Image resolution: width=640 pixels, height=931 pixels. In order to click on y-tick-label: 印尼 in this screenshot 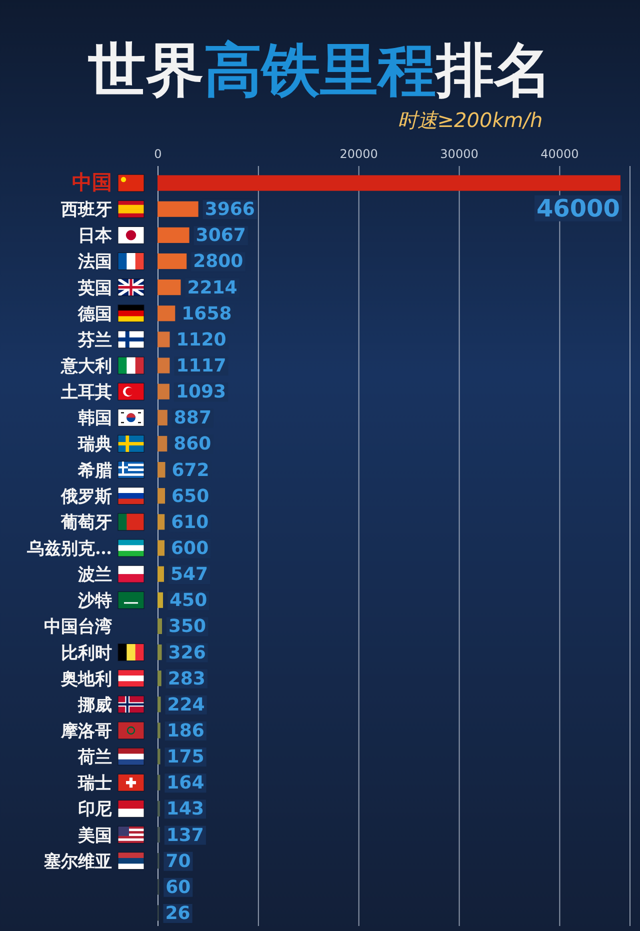, I will do `click(95, 810)`.